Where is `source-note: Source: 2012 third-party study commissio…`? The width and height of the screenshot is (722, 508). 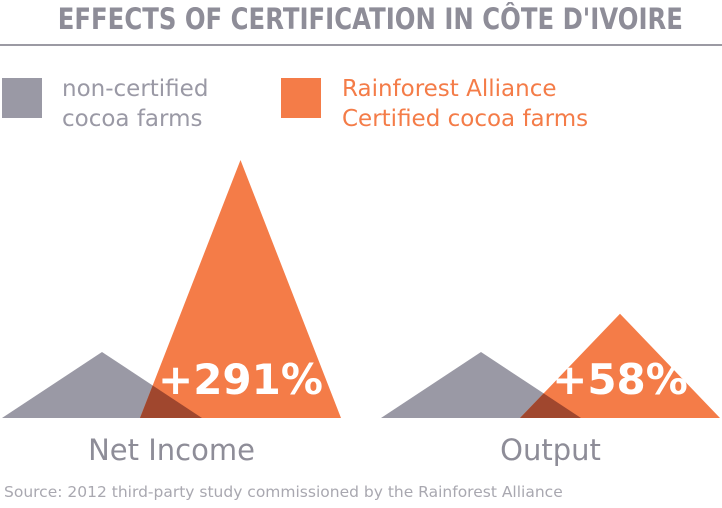 source-note: Source: 2012 third-party study commissio… is located at coordinates (283, 492).